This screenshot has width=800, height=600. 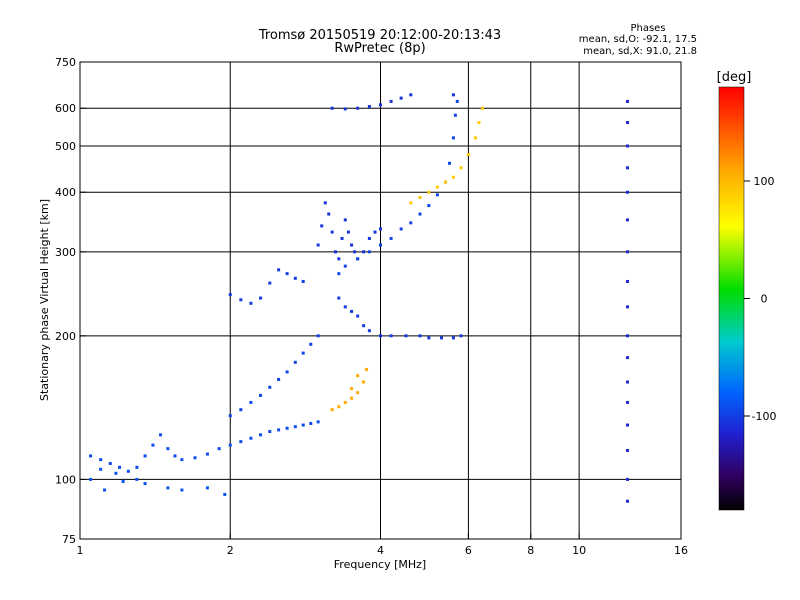 I want to click on y-tick-label: 400, so click(x=65, y=192).